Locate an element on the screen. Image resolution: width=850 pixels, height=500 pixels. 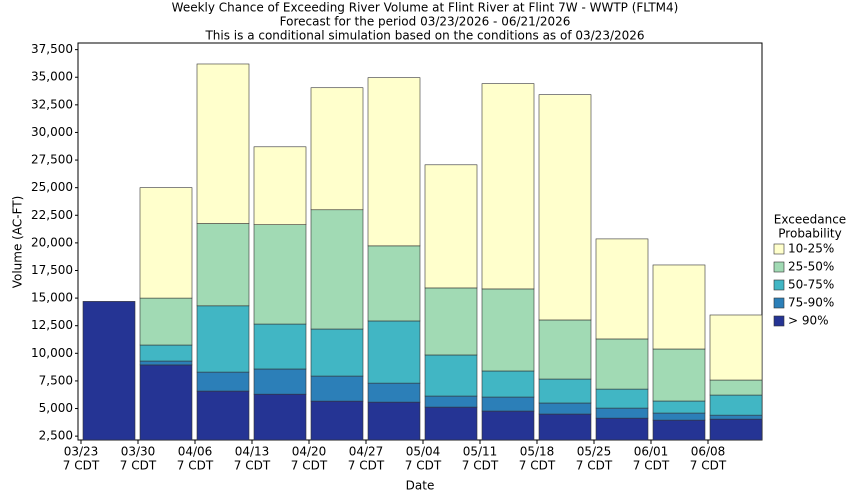
x-tick-label: 05/11 is located at coordinates (480, 452).